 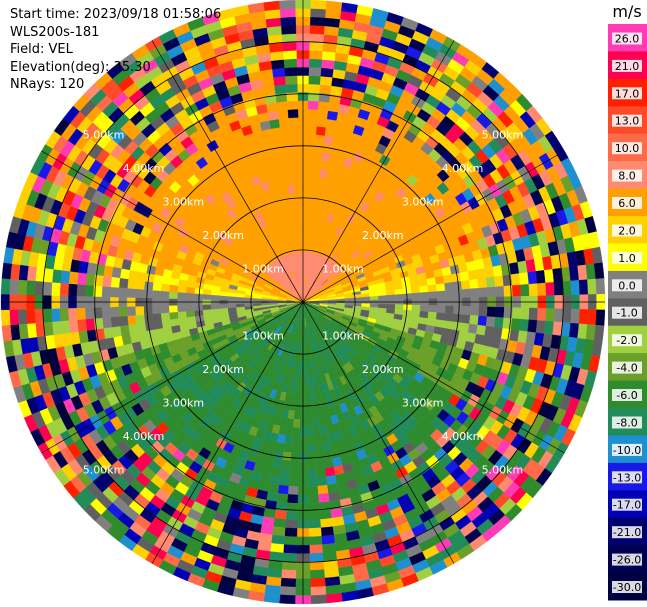 I want to click on colorbar-tick: -10.0, so click(x=627, y=450).